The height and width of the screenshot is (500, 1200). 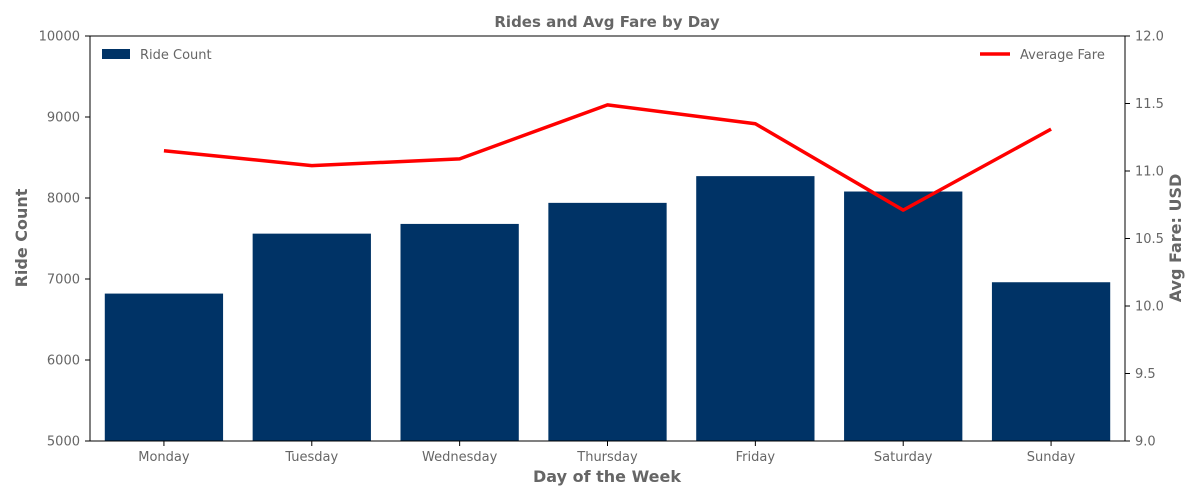 What do you see at coordinates (1149, 104) in the screenshot?
I see `y2-tick-label: 11.5` at bounding box center [1149, 104].